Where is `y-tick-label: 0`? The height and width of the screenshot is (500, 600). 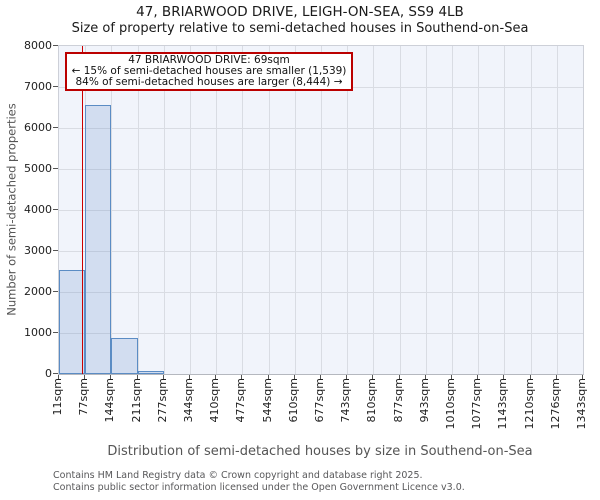
y-tick-label: 0 is located at coordinates (48, 373).